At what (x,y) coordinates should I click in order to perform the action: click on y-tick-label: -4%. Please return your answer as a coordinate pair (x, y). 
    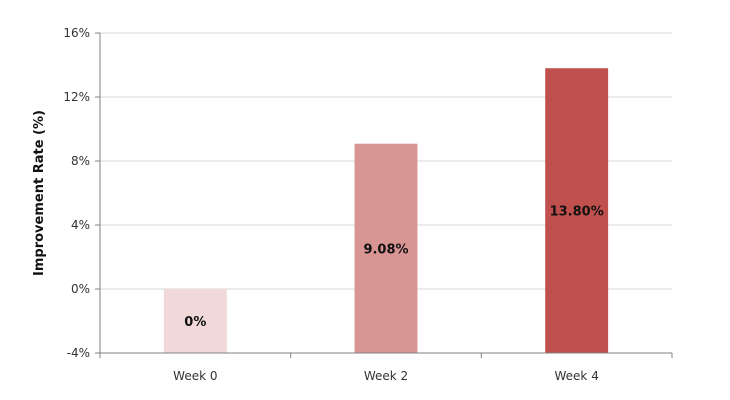
    Looking at the image, I should click on (78, 353).